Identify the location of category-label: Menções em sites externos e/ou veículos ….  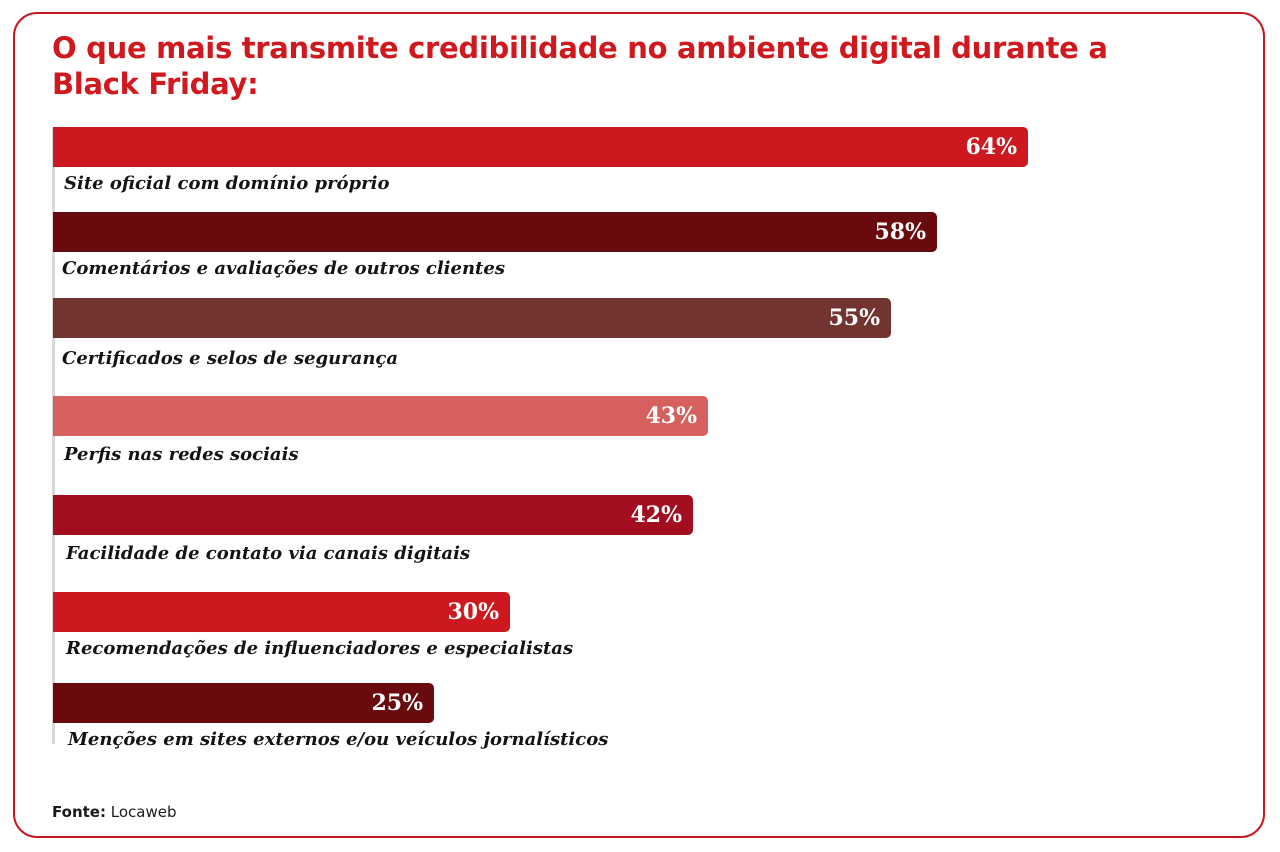
(338, 739).